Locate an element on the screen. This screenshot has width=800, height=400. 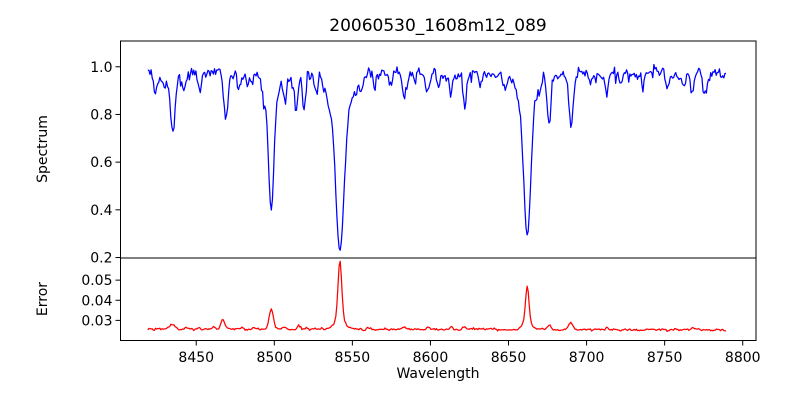
x-tick-label: 8800 is located at coordinates (743, 358).